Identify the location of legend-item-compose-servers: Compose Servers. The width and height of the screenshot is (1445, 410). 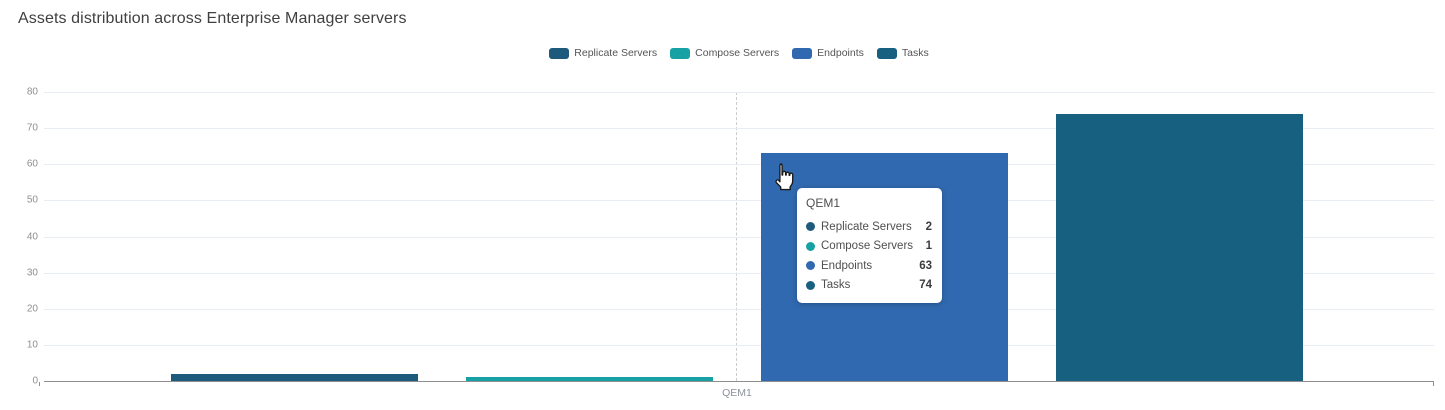
(724, 53).